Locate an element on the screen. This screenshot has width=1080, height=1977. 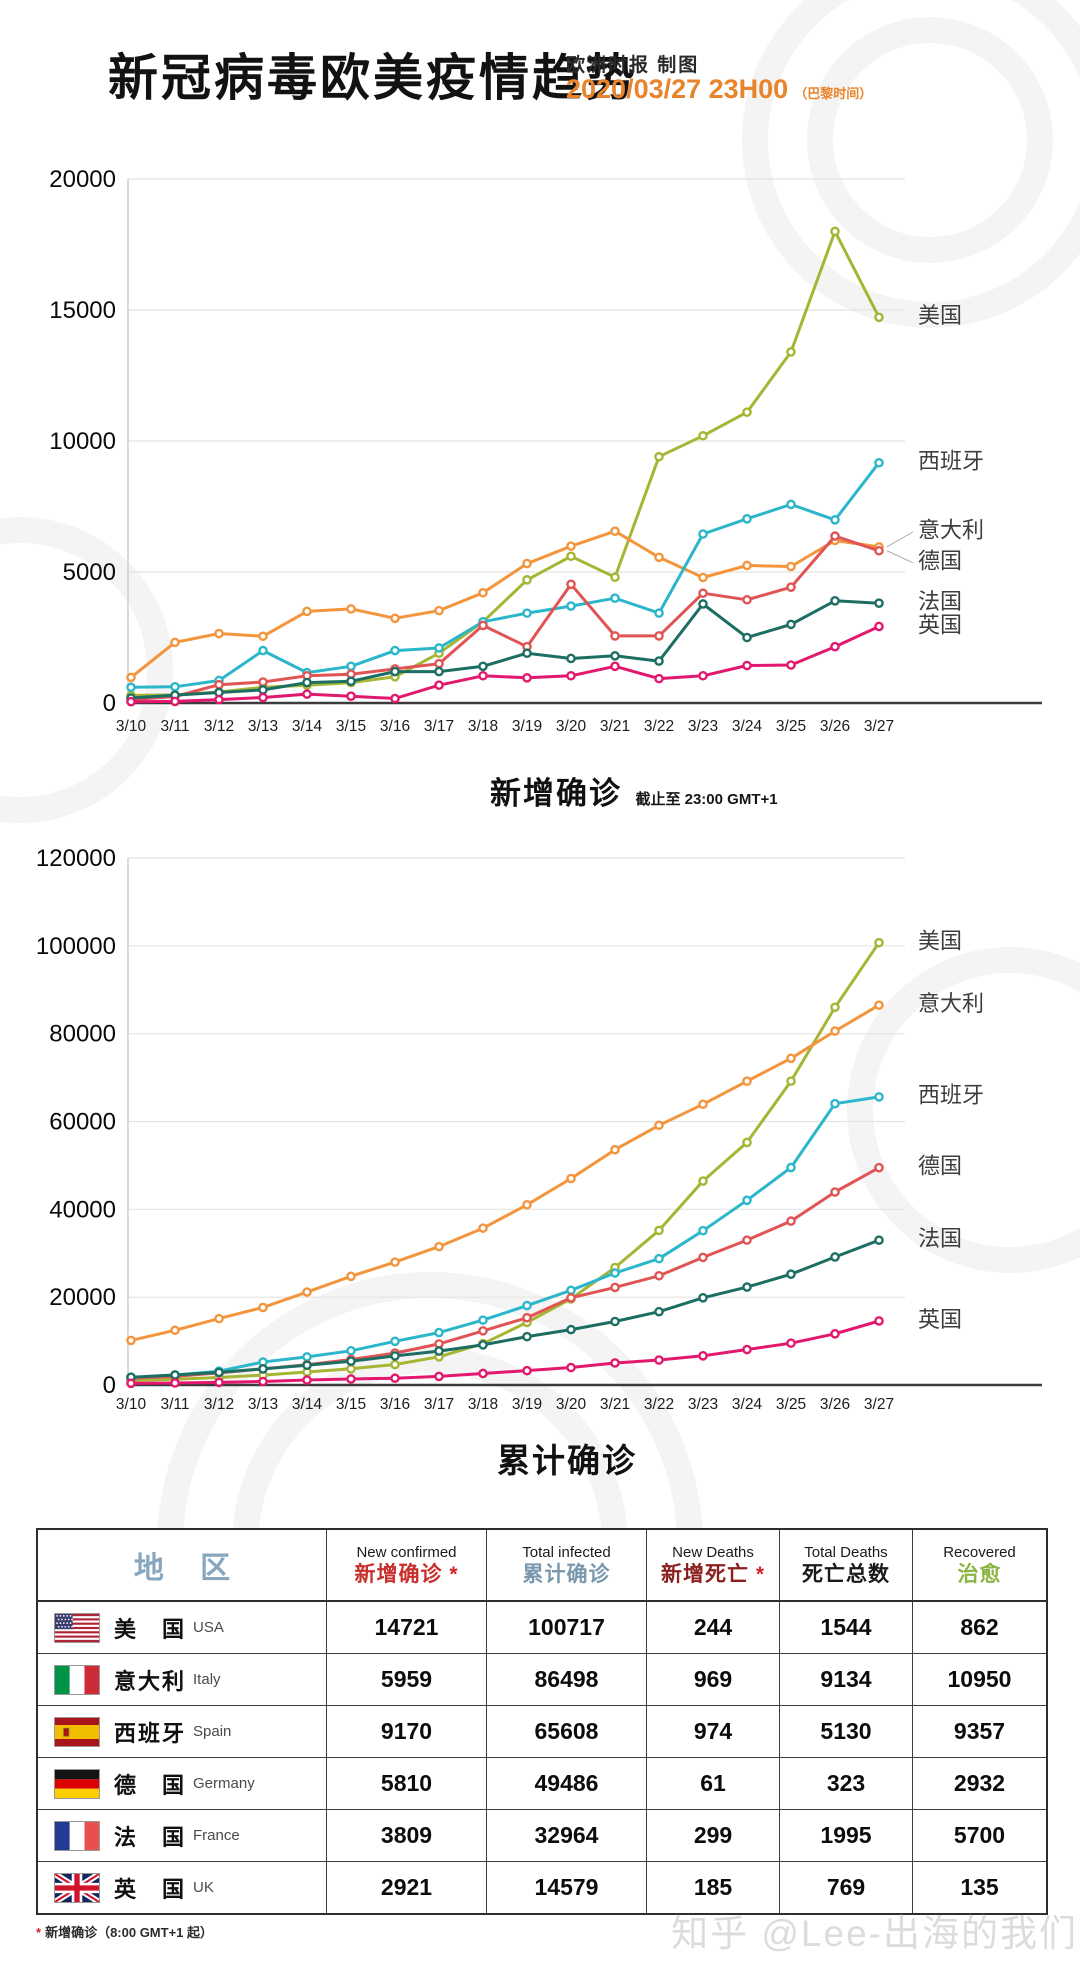
header-zh-label: 死亡总数 is located at coordinates (846, 1574).